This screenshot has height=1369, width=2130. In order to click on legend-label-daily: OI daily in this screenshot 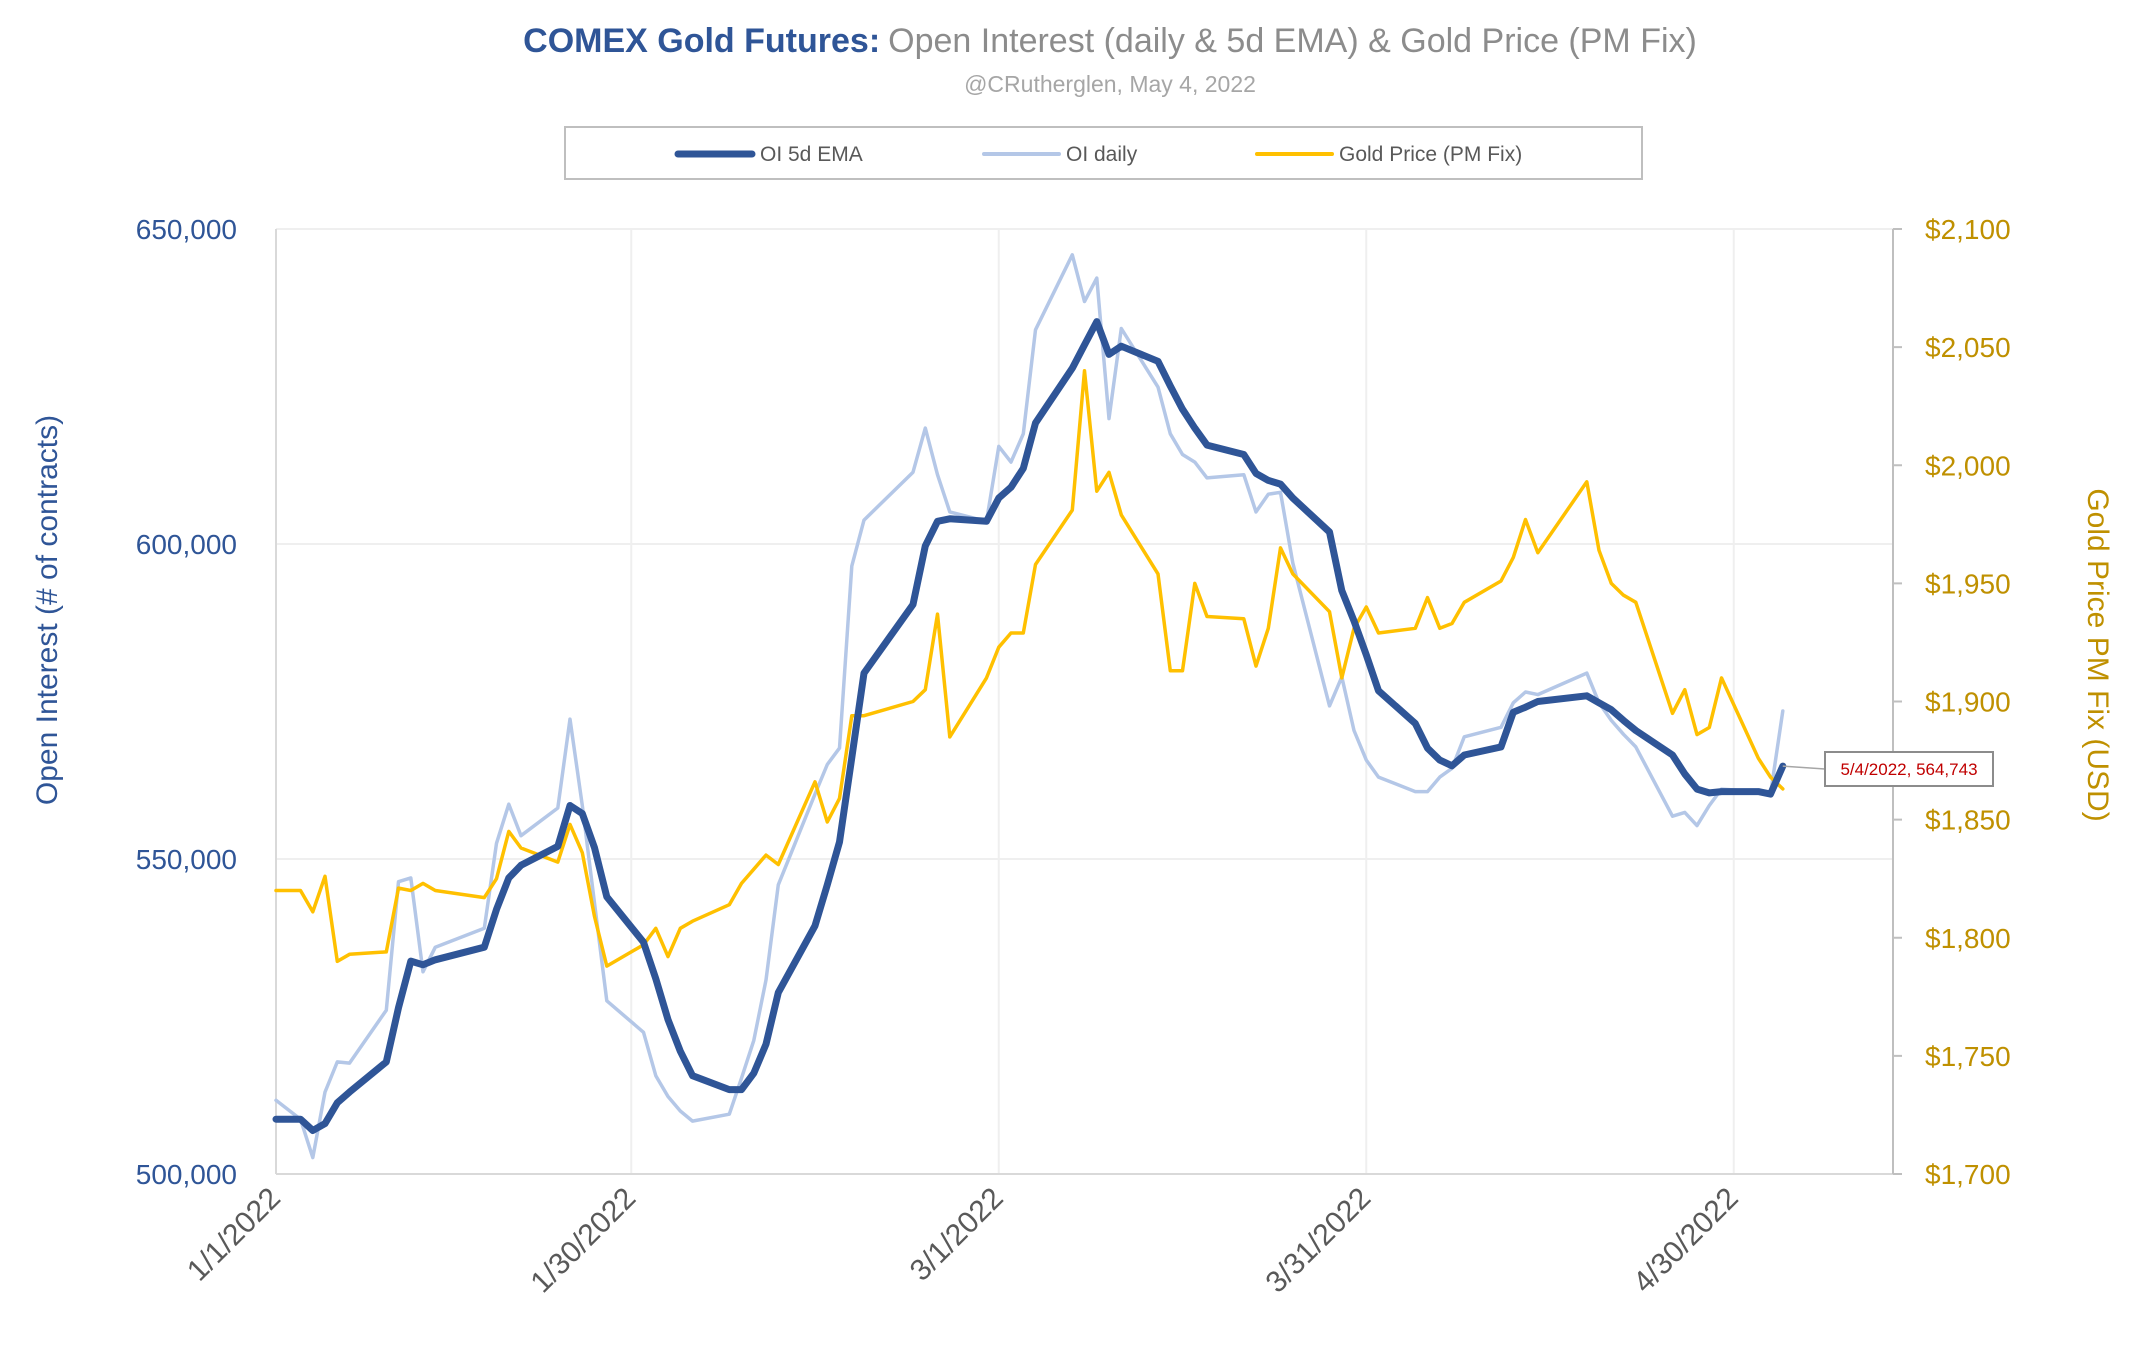, I will do `click(1102, 154)`.